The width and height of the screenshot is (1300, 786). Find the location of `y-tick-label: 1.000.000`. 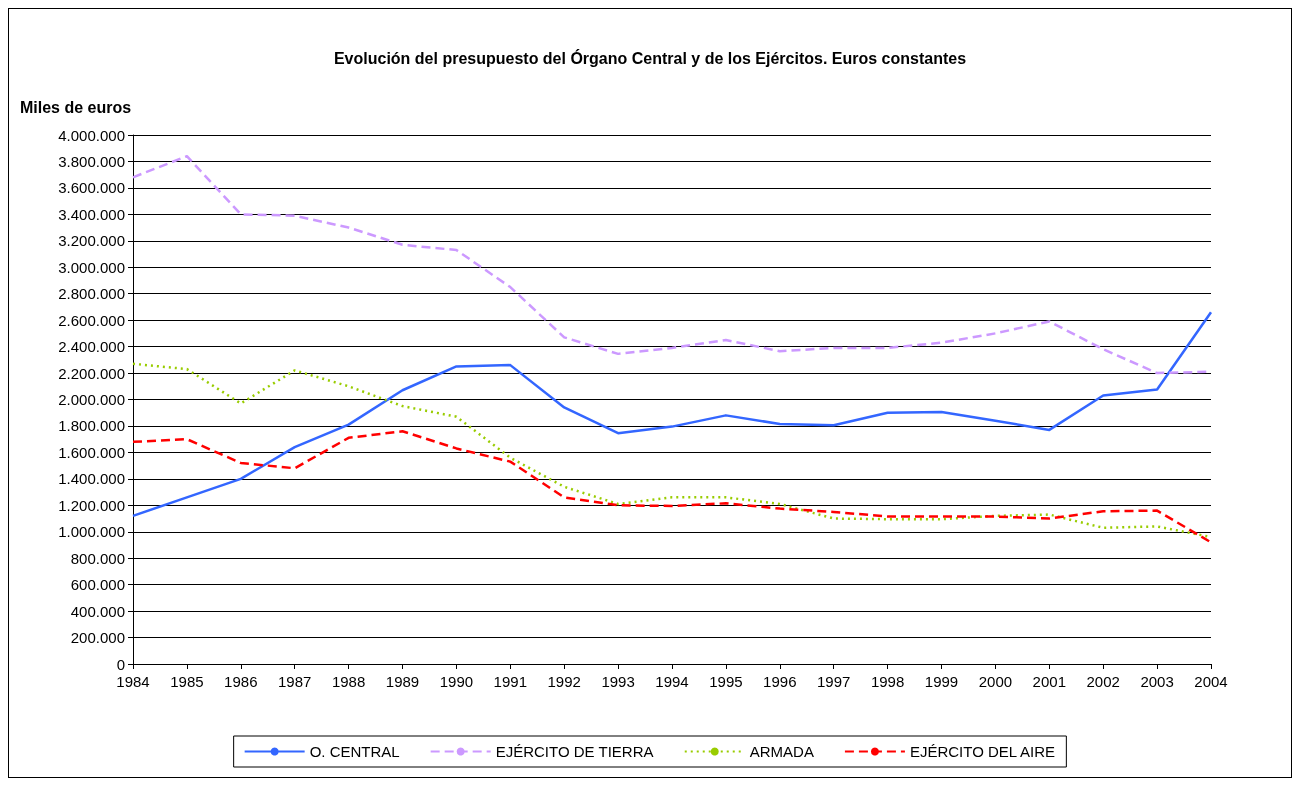

y-tick-label: 1.000.000 is located at coordinates (91, 532).